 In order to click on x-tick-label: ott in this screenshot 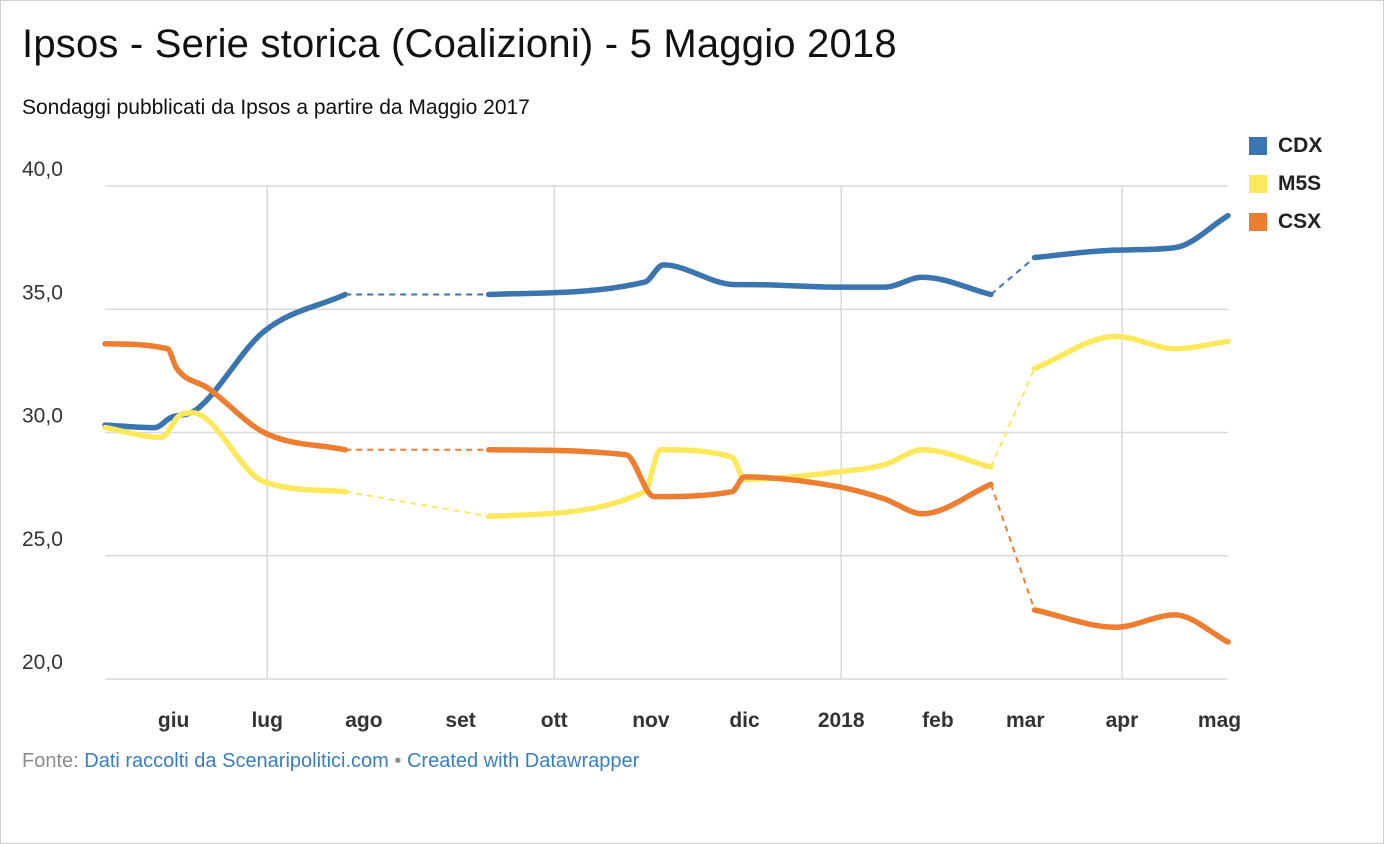, I will do `click(554, 720)`.